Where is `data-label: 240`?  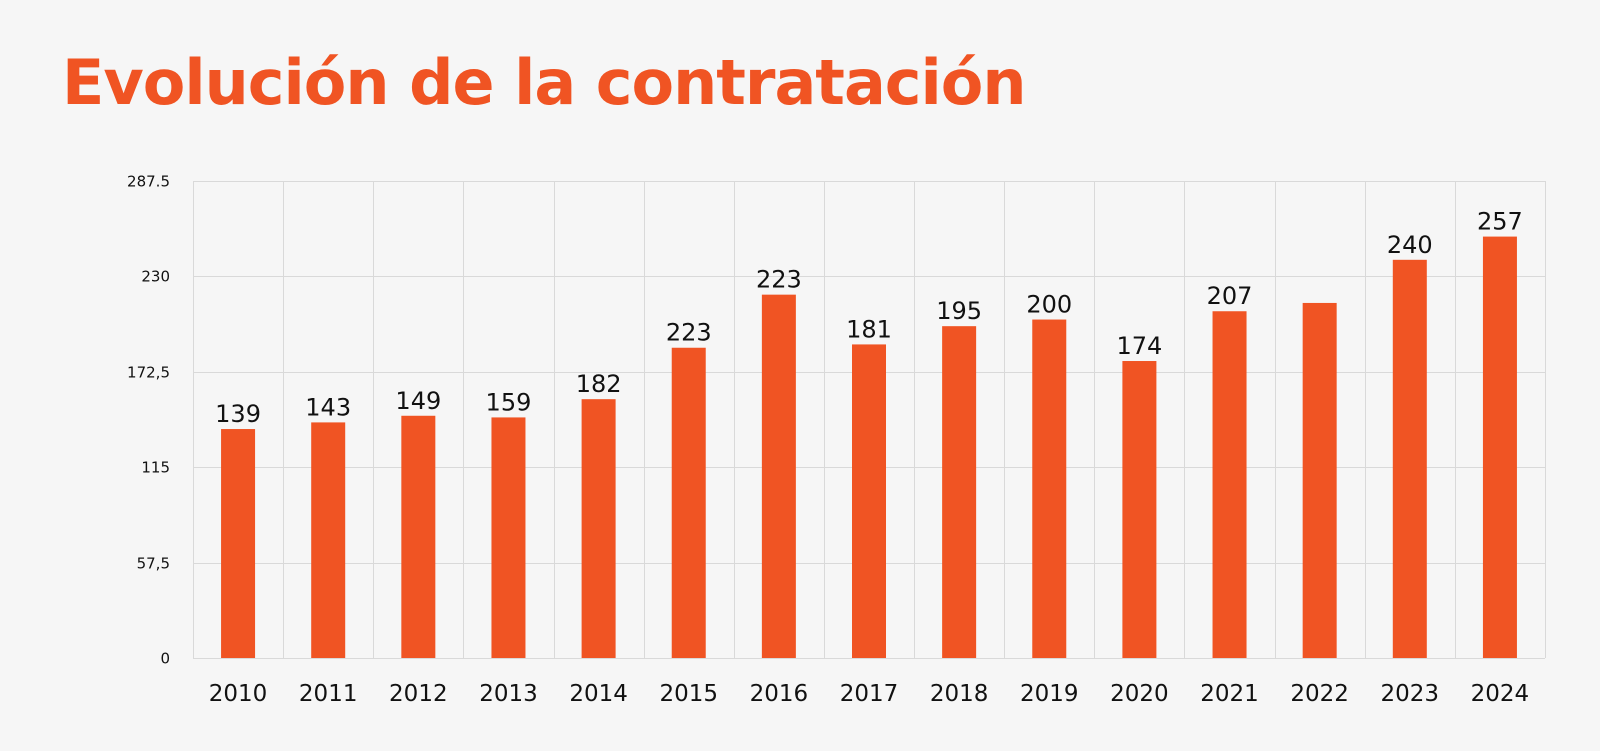 data-label: 240 is located at coordinates (1410, 245).